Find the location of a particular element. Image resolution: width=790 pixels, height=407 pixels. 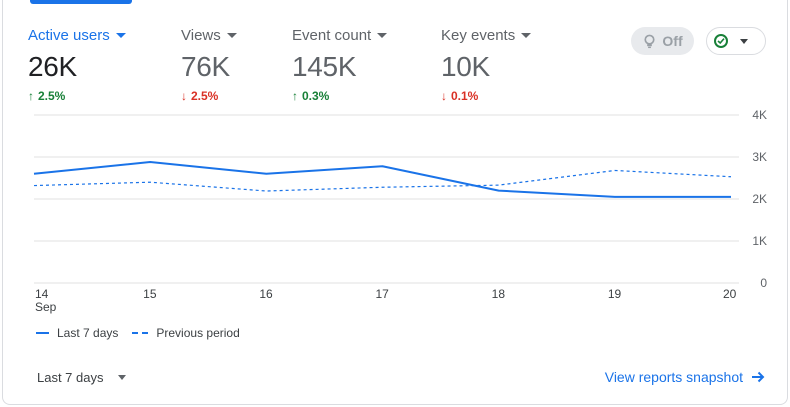

metric-label-active-users: Active users is located at coordinates (77, 35).